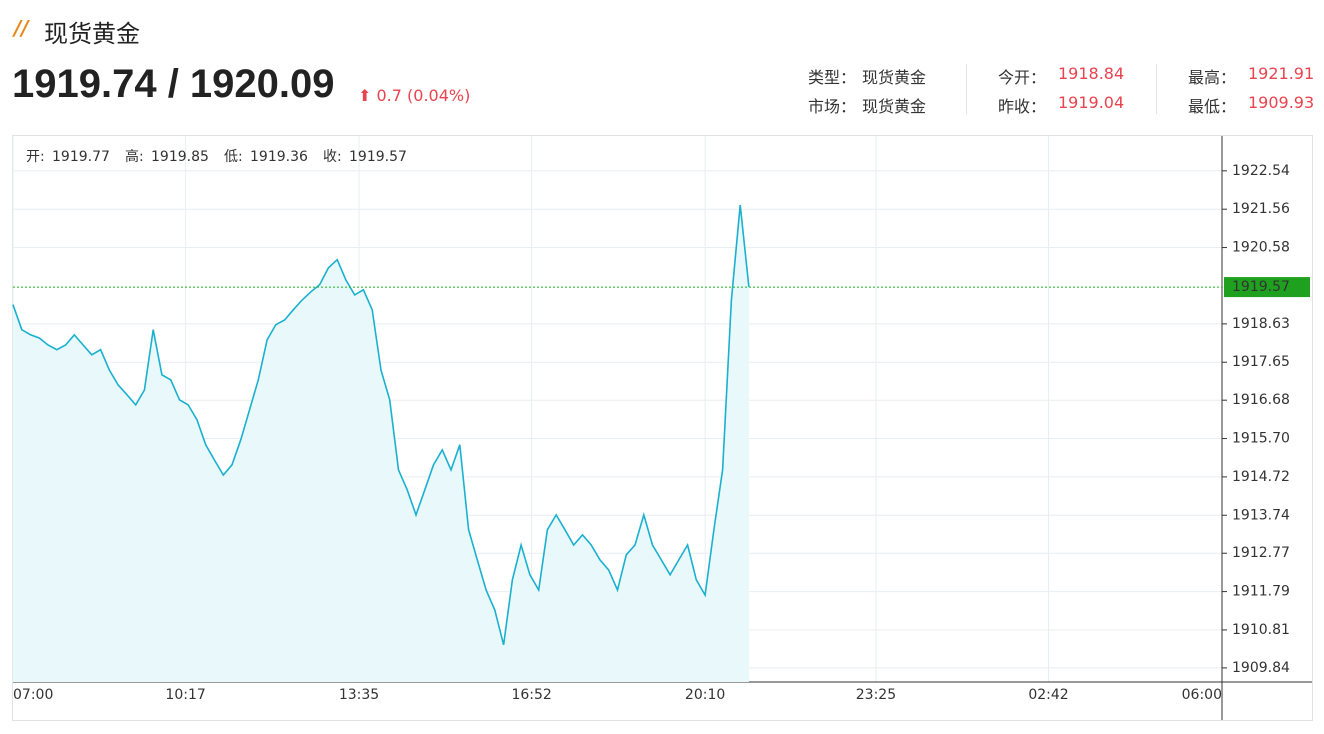  What do you see at coordinates (173, 84) in the screenshot?
I see `price: 1919.74 / 1920.09` at bounding box center [173, 84].